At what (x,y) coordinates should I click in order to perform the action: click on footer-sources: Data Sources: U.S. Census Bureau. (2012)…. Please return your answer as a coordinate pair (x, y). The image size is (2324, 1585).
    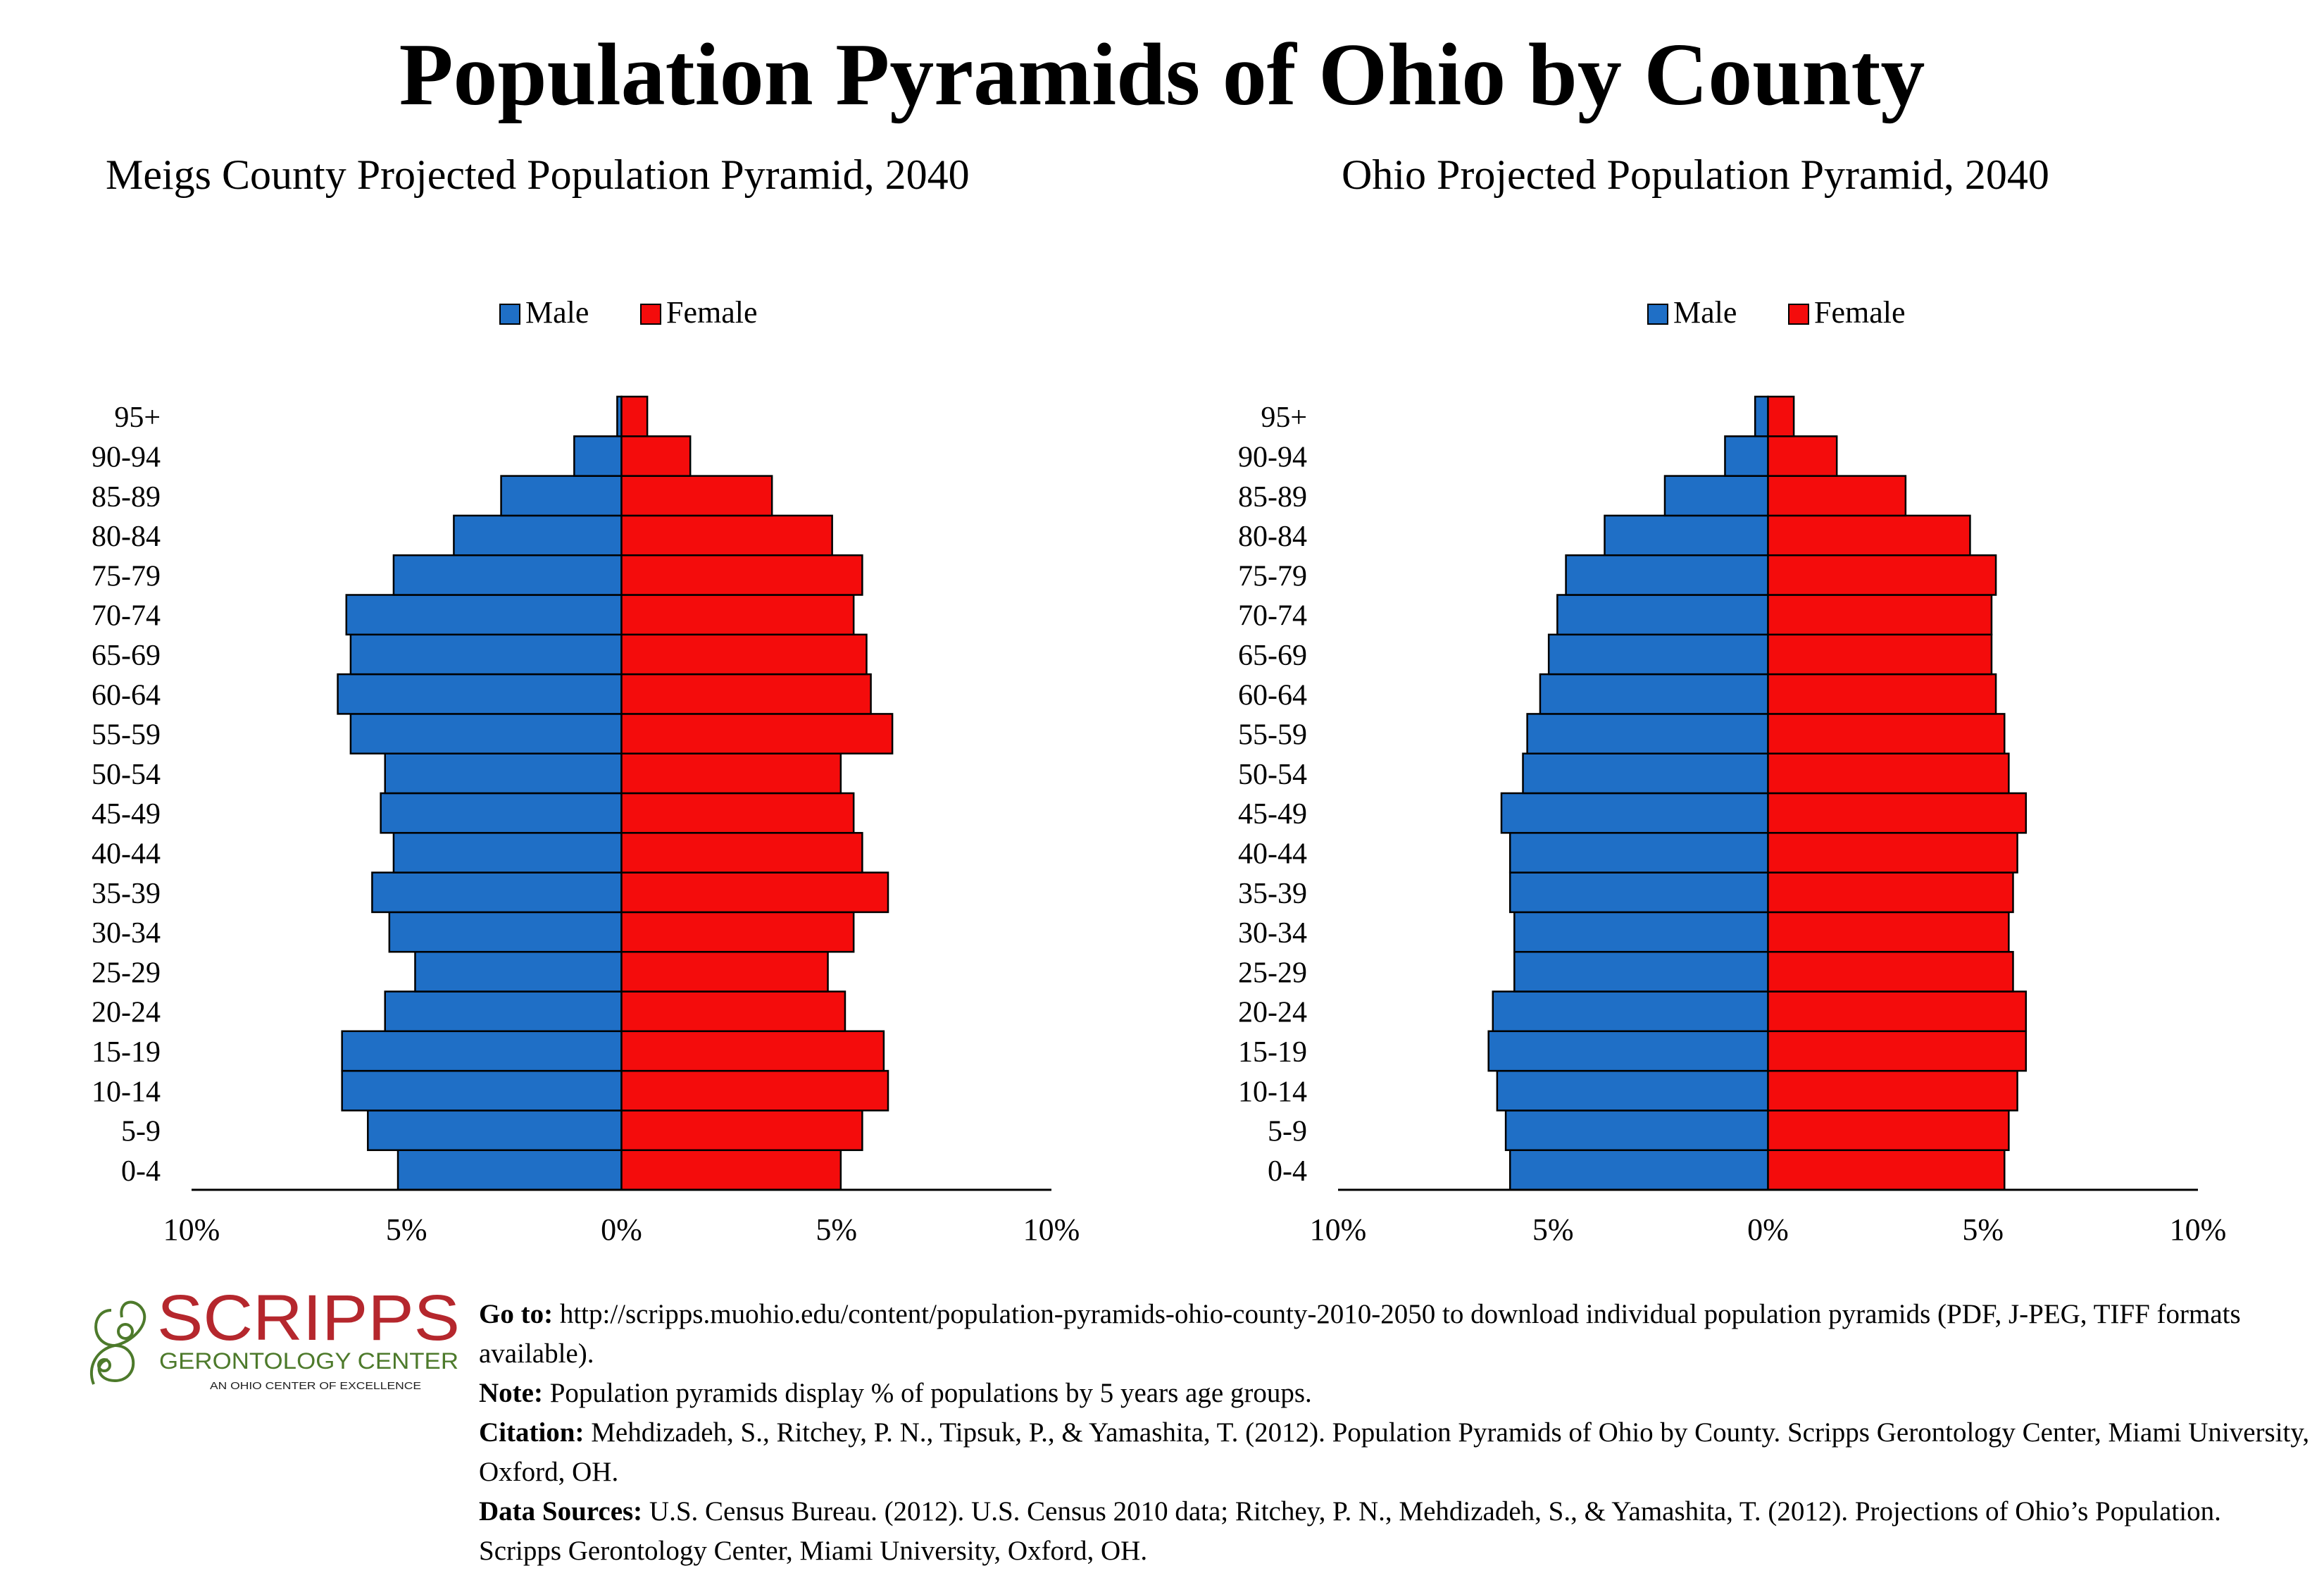
    Looking at the image, I should click on (1394, 1531).